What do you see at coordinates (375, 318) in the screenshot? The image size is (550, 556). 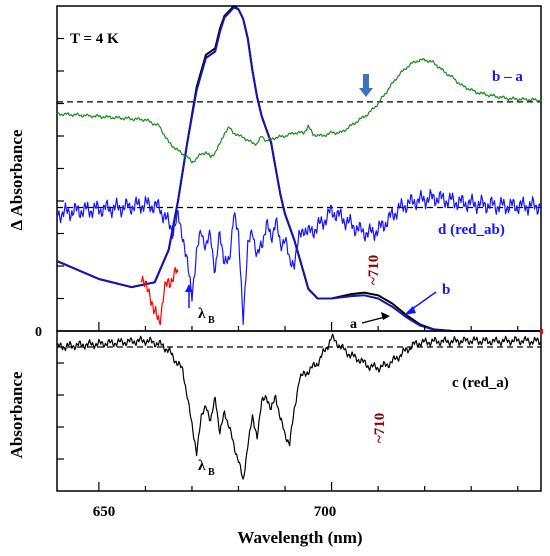 I see `arrow-curve-a` at bounding box center [375, 318].